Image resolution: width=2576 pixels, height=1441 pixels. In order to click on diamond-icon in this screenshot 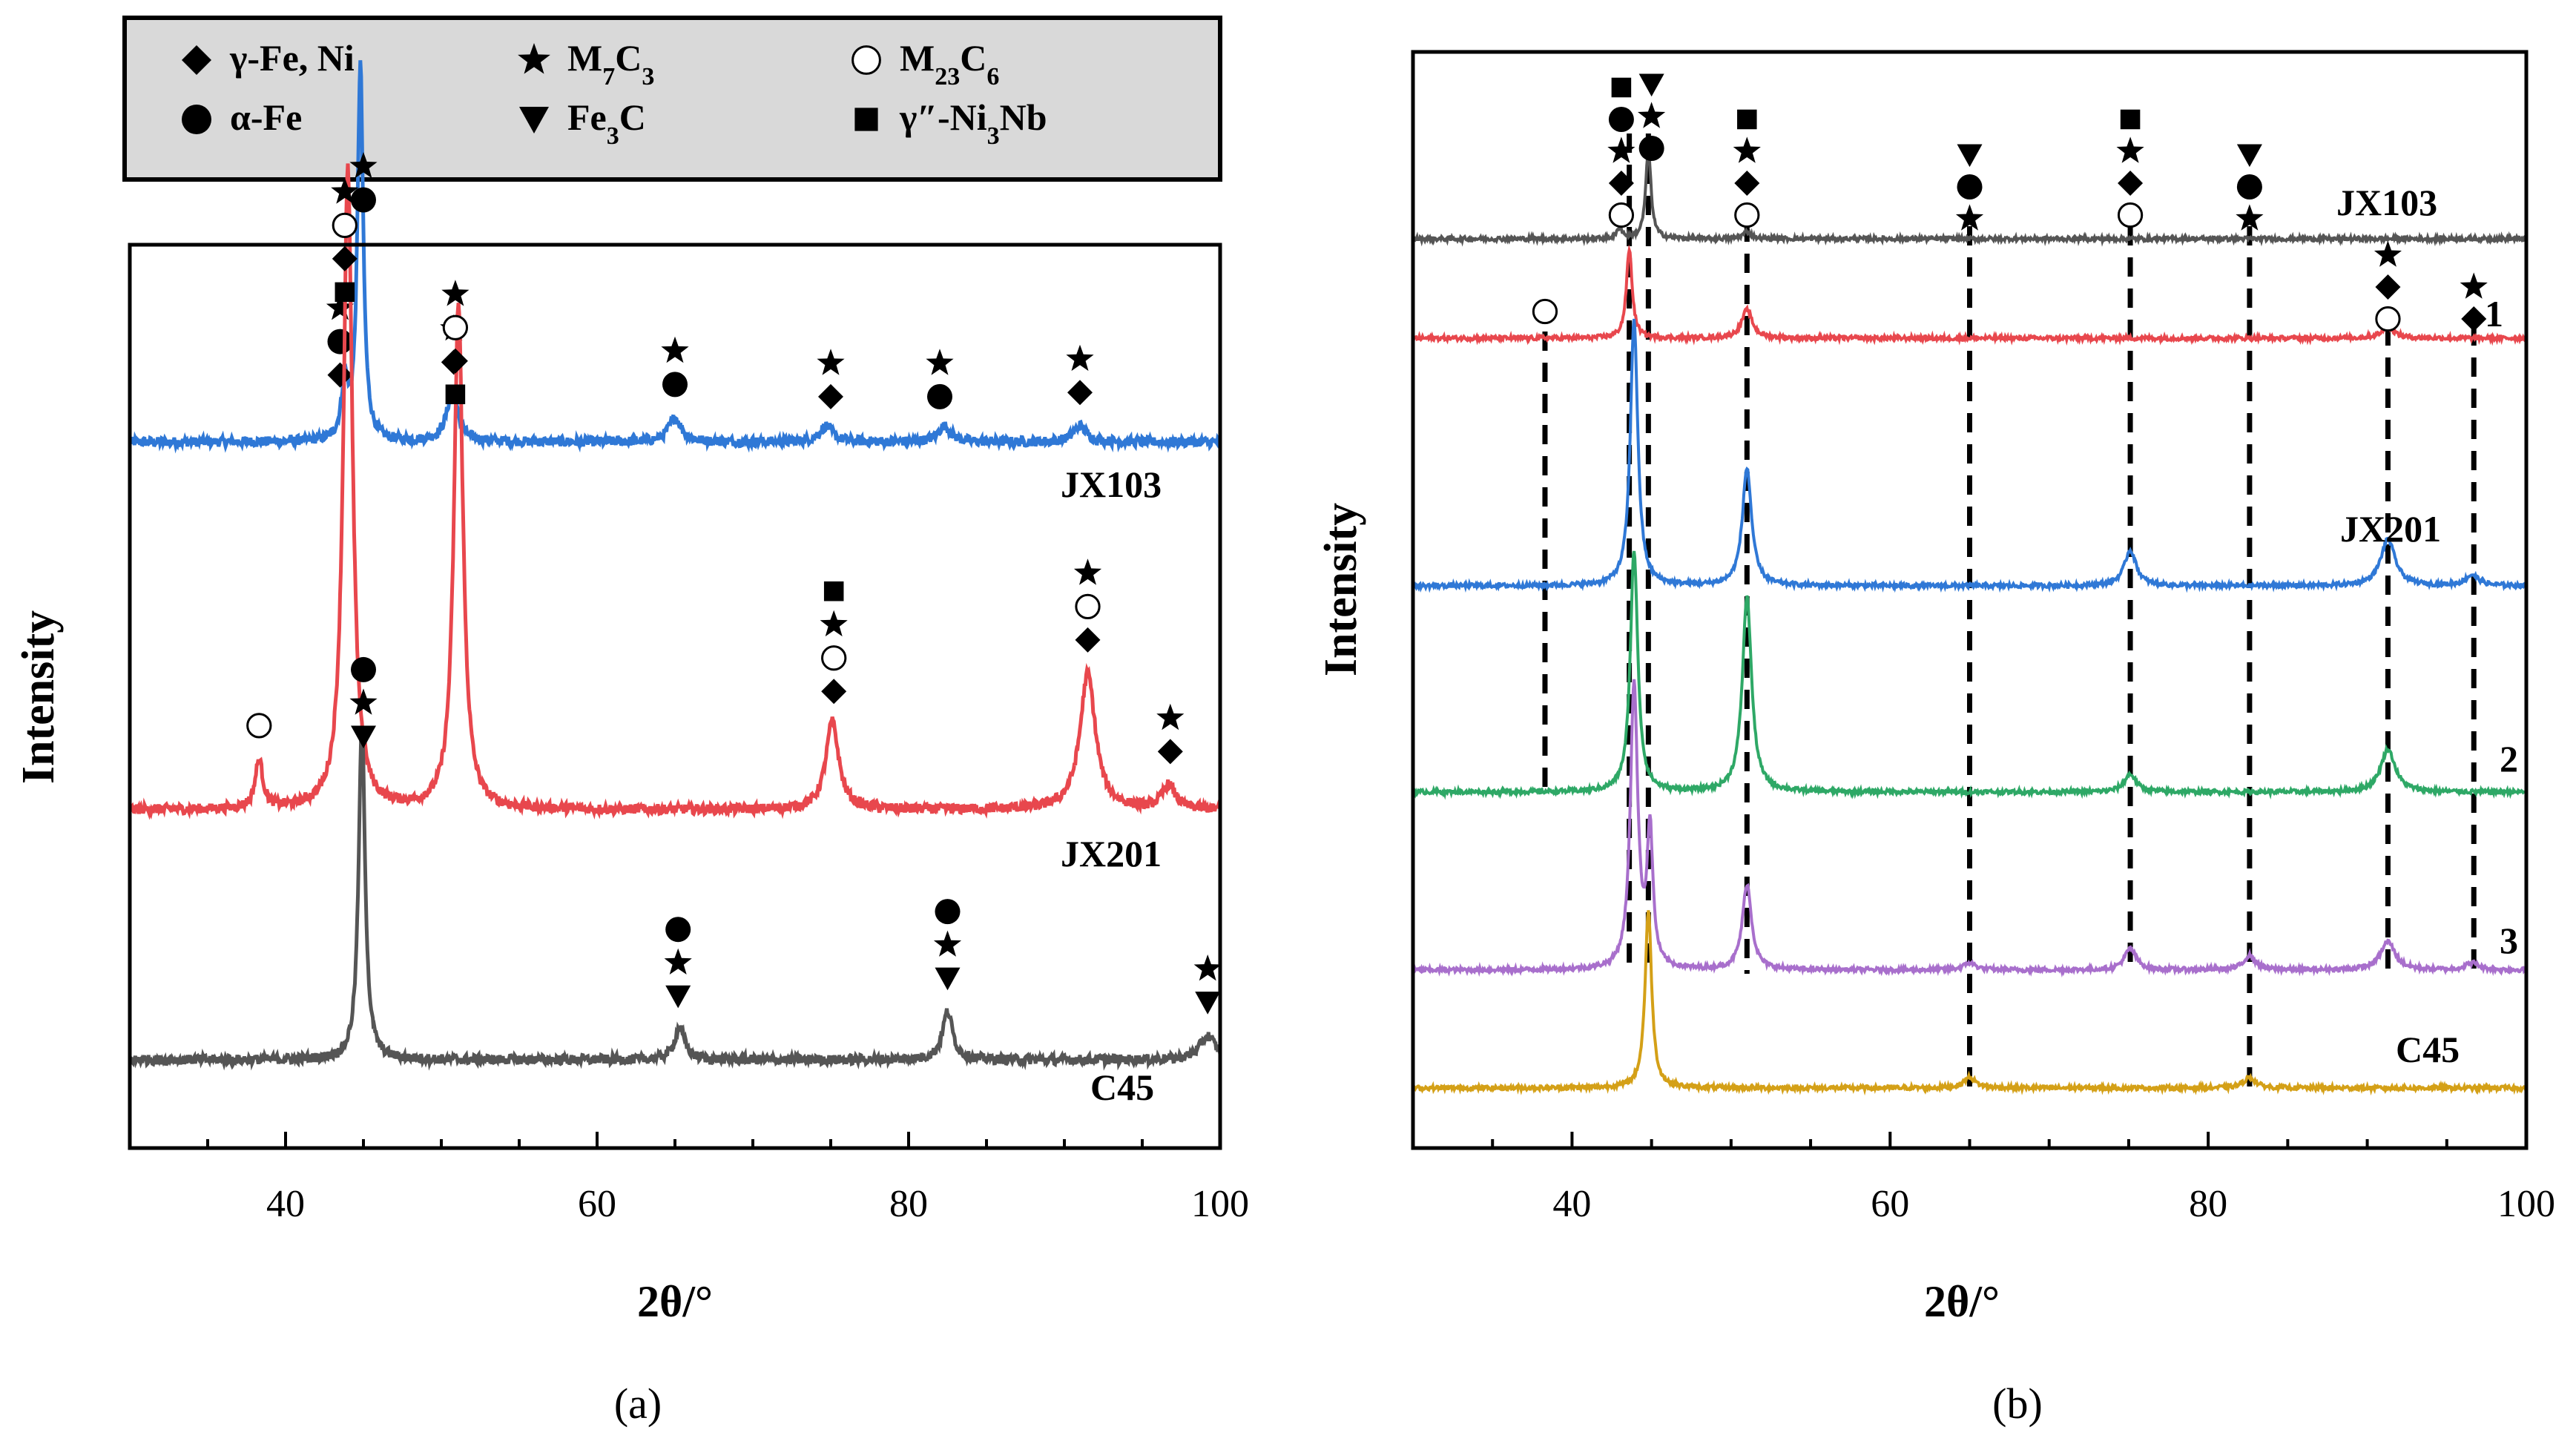, I will do `click(197, 60)`.